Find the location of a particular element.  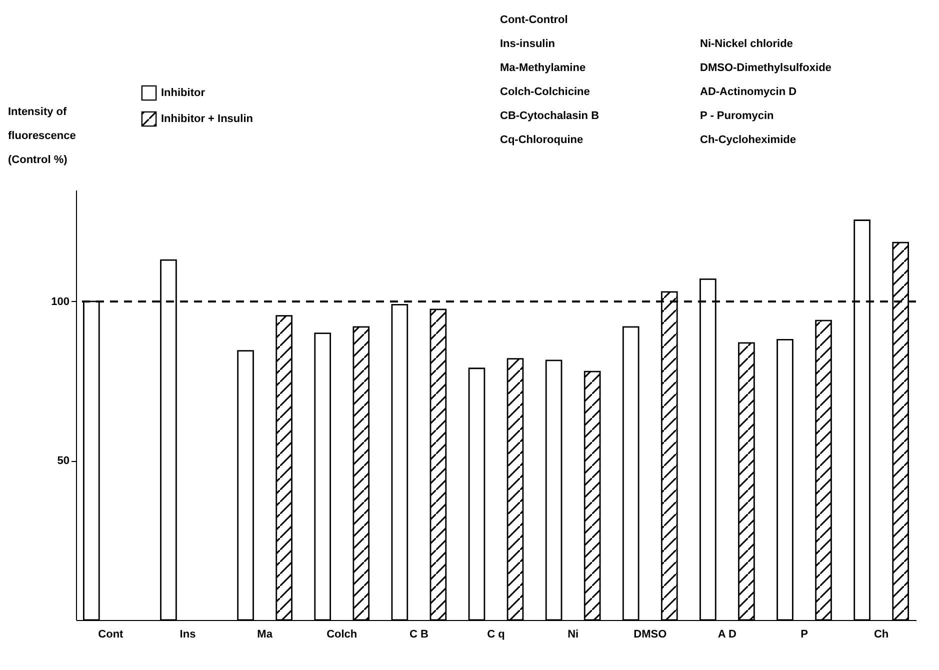

x-tick-label: C B is located at coordinates (418, 634).